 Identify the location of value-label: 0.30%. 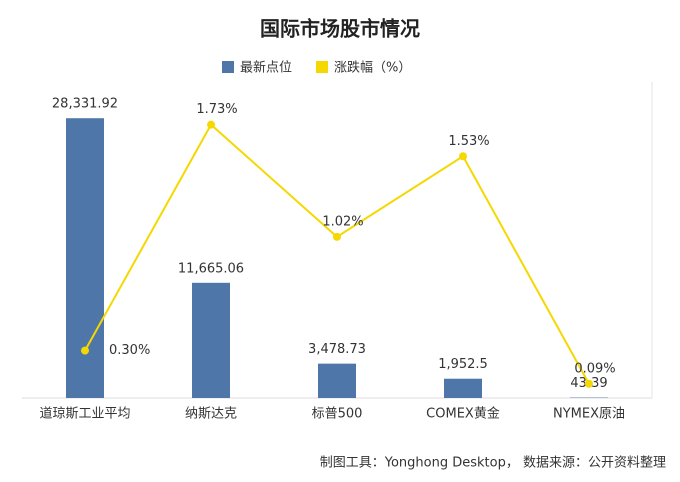
(129, 350).